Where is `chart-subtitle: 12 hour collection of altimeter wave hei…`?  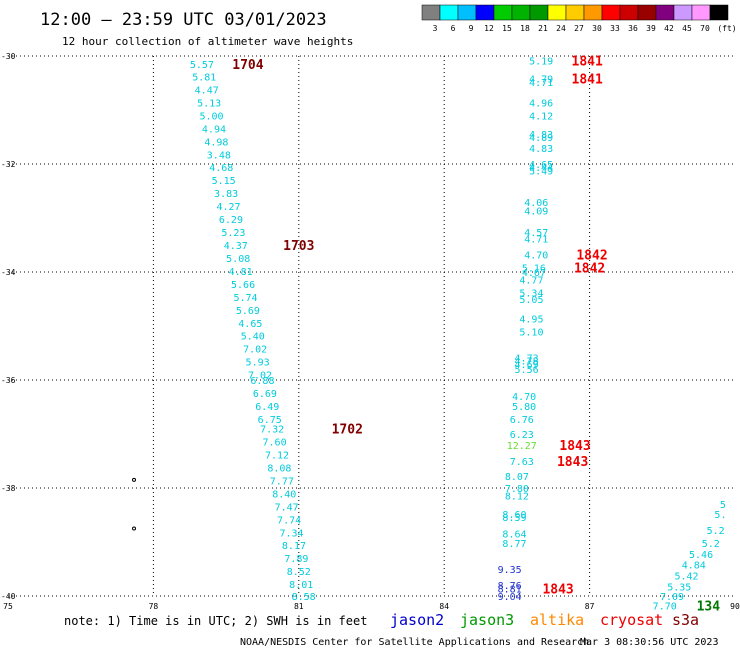 chart-subtitle: 12 hour collection of altimeter wave hei… is located at coordinates (207, 41).